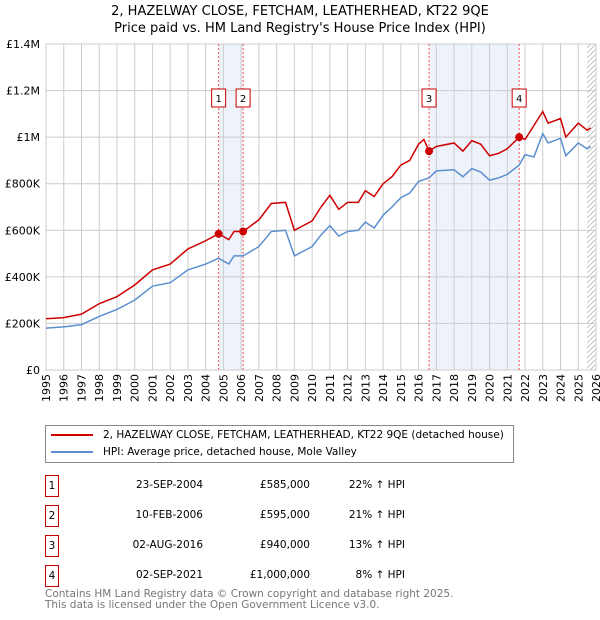  What do you see at coordinates (525, 388) in the screenshot?
I see `x-tick-label: 2022` at bounding box center [525, 388].